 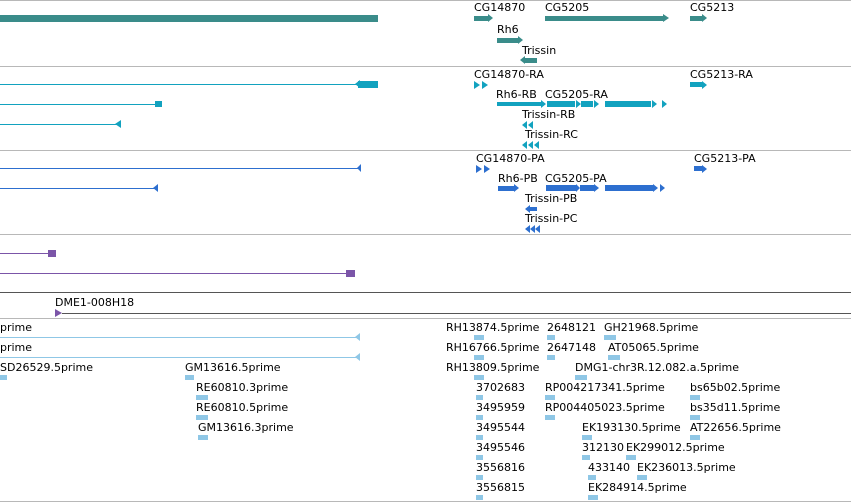 I want to click on est-line, so click(x=179, y=357).